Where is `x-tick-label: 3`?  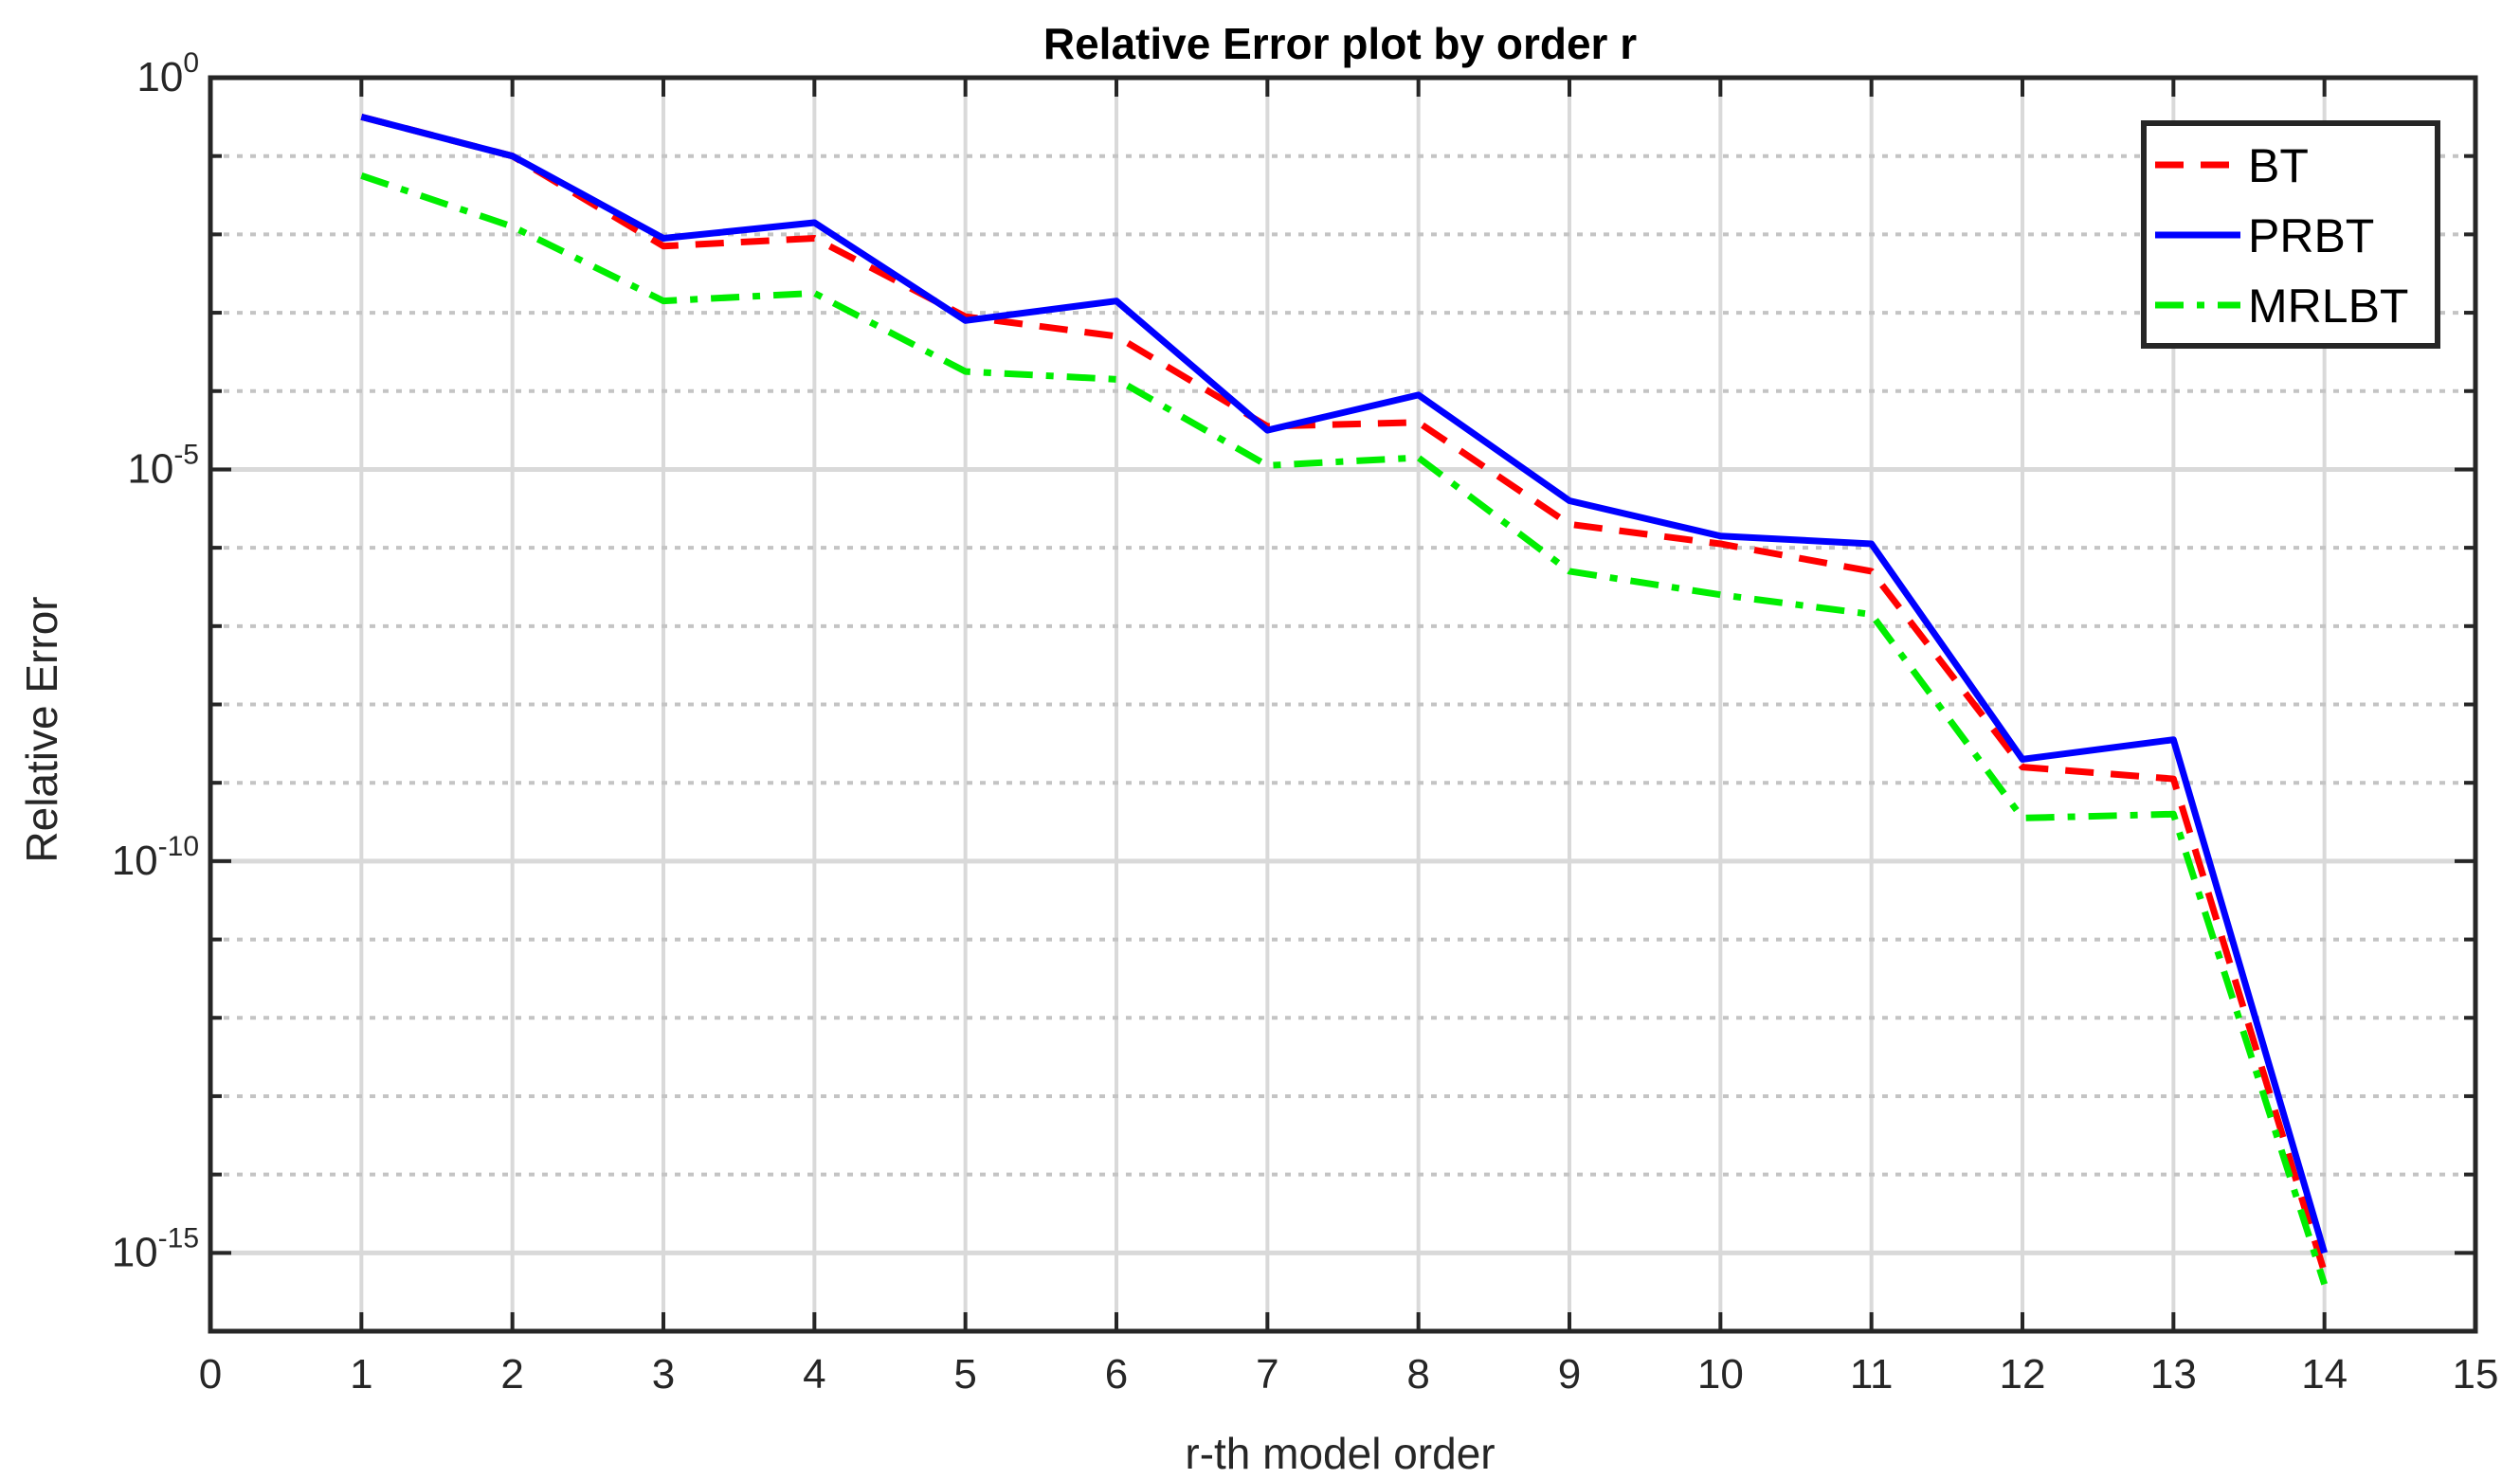
x-tick-label: 3 is located at coordinates (664, 1374).